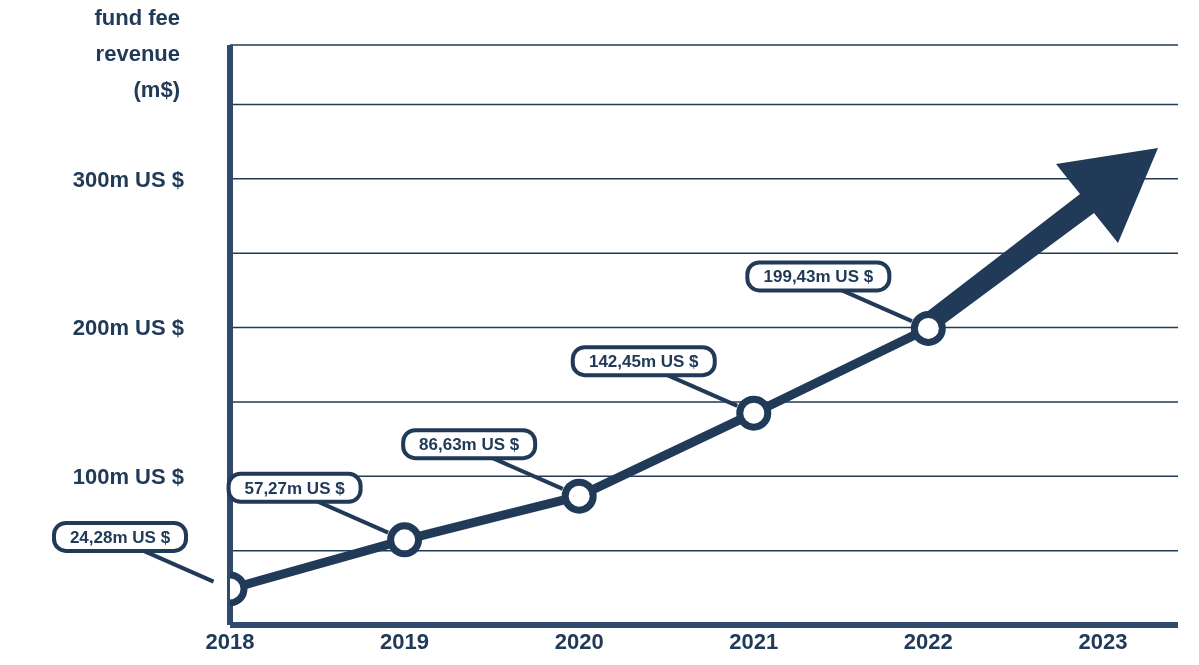 The image size is (1199, 665). What do you see at coordinates (230, 641) in the screenshot?
I see `x-tick-label: 2018` at bounding box center [230, 641].